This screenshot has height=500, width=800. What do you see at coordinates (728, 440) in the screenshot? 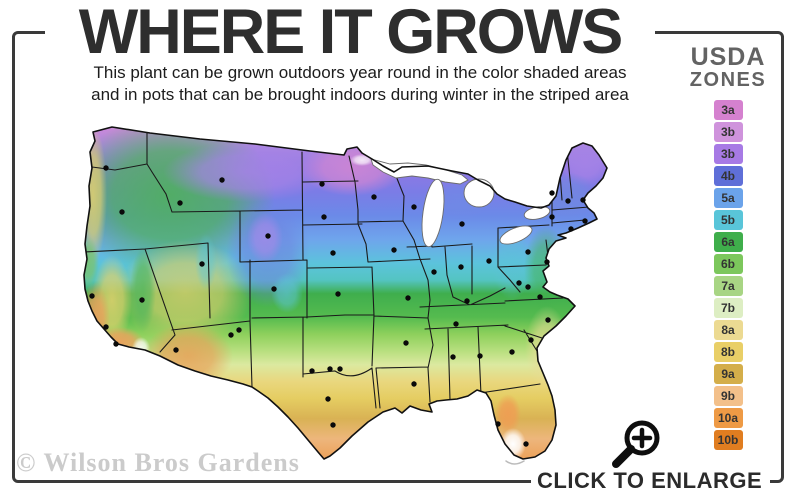
I see `legend-zone-swatch-15: 10b` at bounding box center [728, 440].